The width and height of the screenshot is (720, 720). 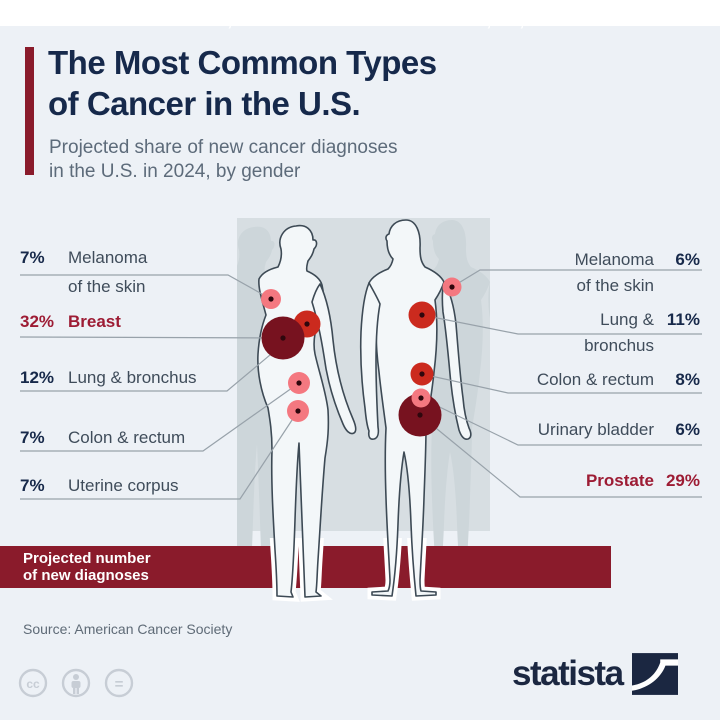 I want to click on leader-female-uterine, so click(x=159, y=455).